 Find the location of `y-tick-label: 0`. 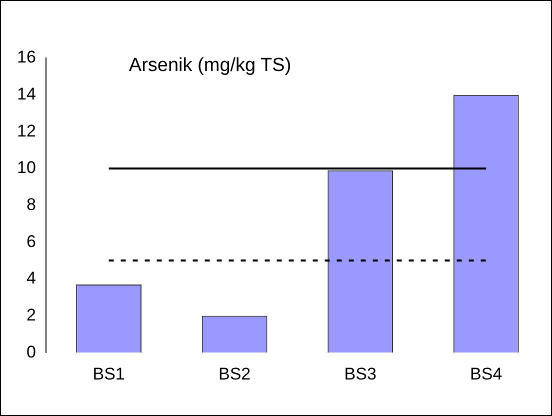

y-tick-label: 0 is located at coordinates (31, 352).